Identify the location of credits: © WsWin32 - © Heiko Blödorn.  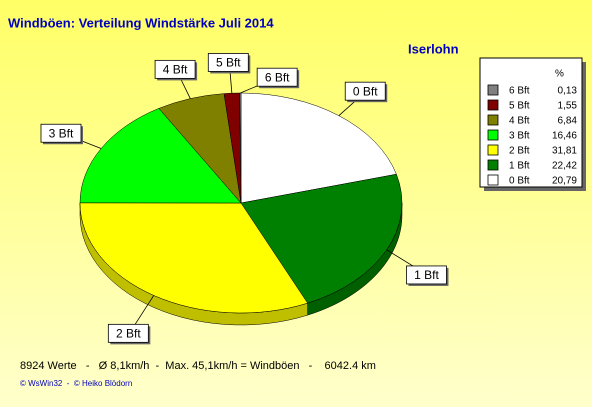
(76, 383).